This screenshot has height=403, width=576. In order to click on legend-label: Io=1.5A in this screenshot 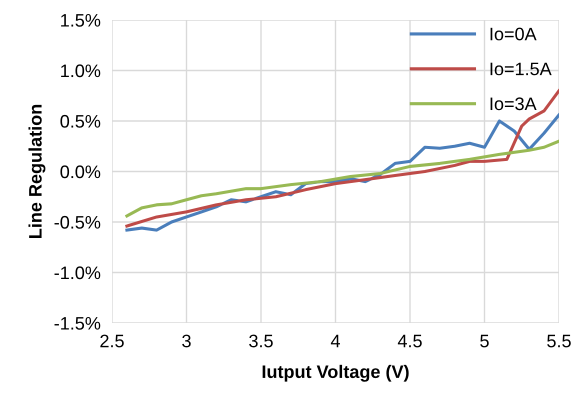, I will do `click(521, 69)`.